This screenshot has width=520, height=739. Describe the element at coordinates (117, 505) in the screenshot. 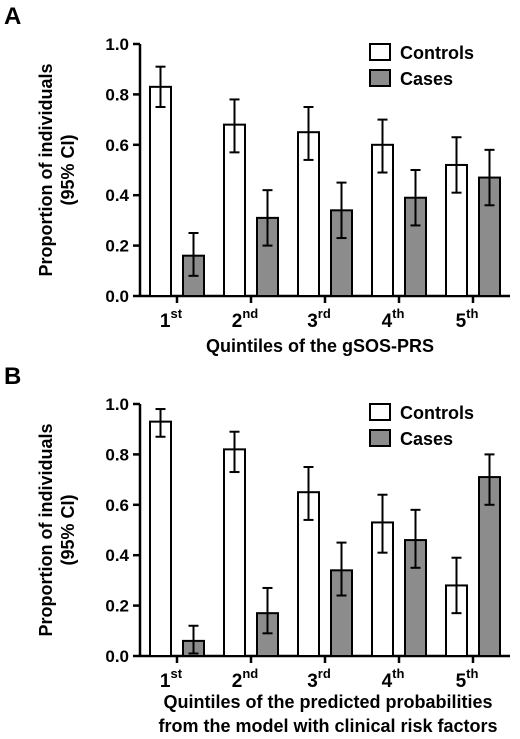

I see `panel-b-y-tick-label: 0.6` at that location.